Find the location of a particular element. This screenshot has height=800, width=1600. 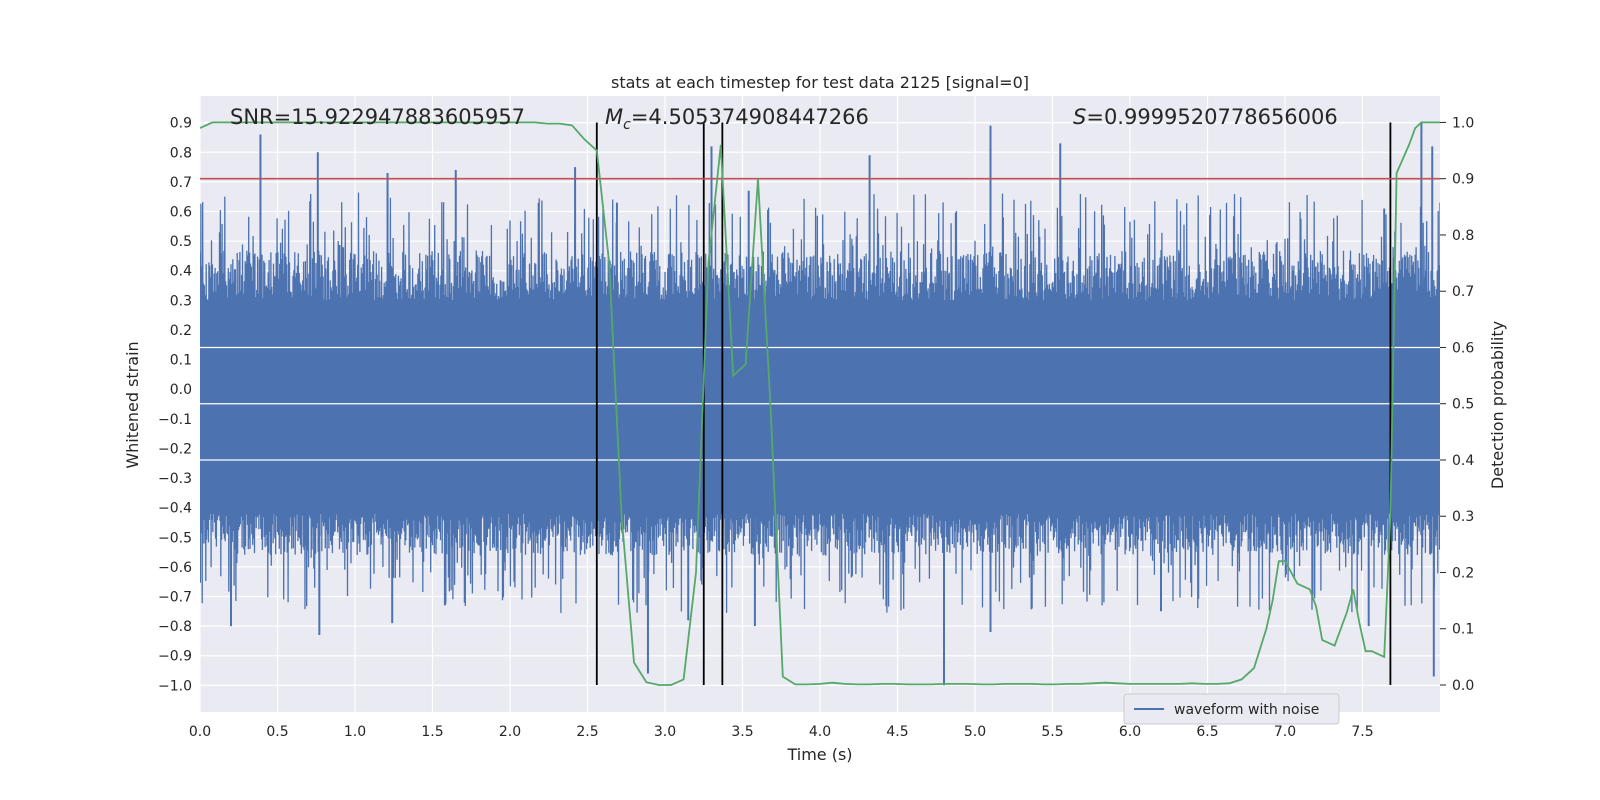

s-annotation: S=0.9999520778656006 is located at coordinates (1205, 117).